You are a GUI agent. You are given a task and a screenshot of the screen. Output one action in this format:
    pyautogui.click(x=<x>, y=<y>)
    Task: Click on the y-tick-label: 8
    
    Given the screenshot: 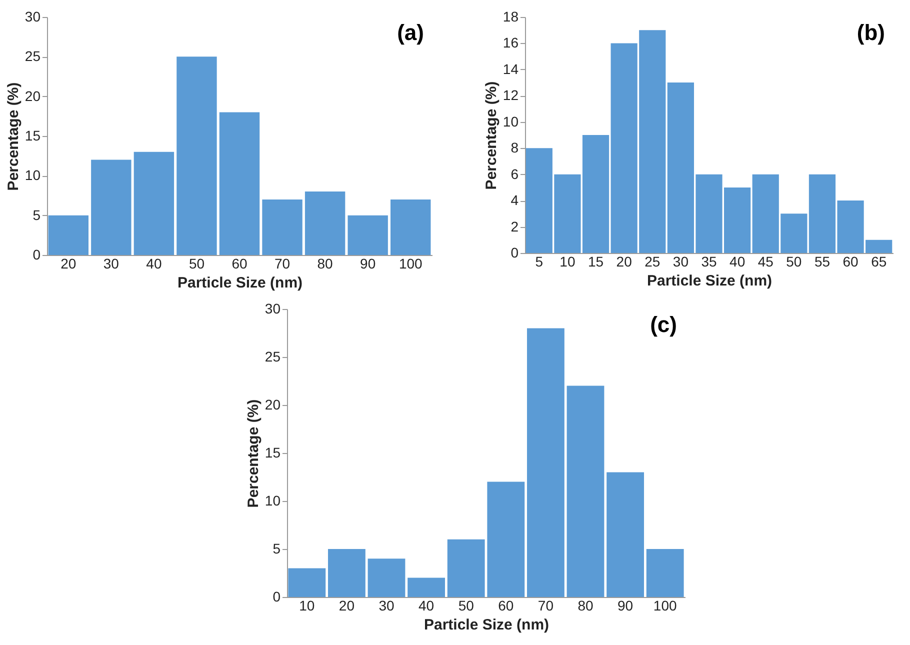 What is the action you would take?
    pyautogui.click(x=514, y=148)
    